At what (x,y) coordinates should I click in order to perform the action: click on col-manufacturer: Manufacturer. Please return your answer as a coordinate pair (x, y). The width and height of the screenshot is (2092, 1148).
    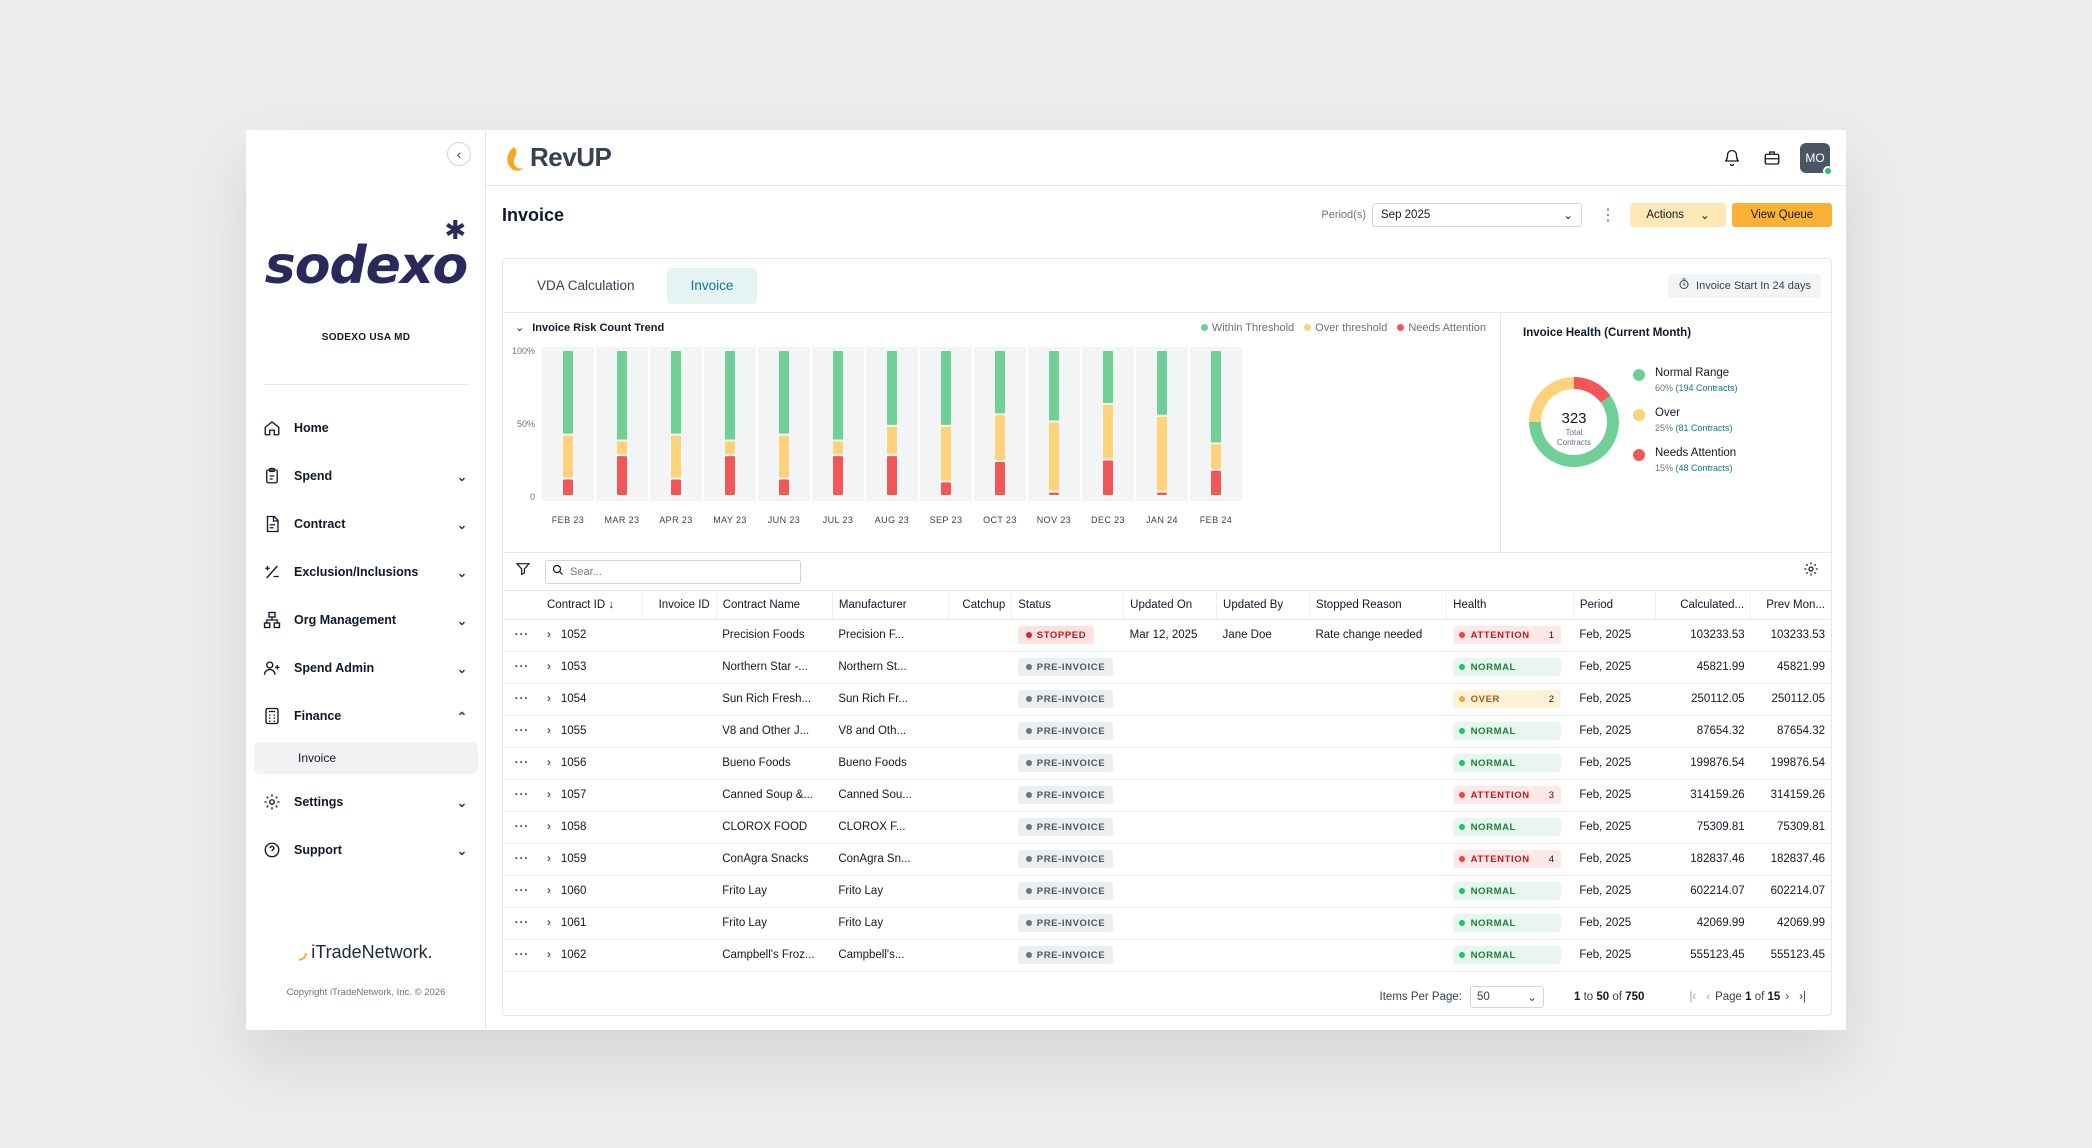
    Looking at the image, I should click on (890, 605).